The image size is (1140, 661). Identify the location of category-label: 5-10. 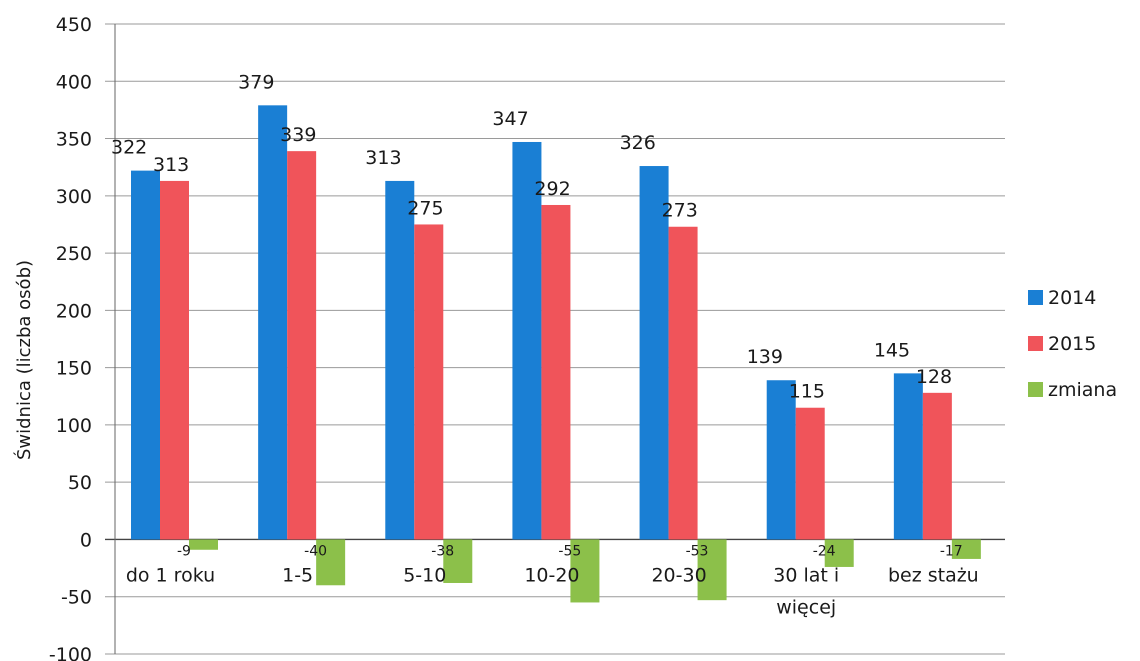
(424, 575).